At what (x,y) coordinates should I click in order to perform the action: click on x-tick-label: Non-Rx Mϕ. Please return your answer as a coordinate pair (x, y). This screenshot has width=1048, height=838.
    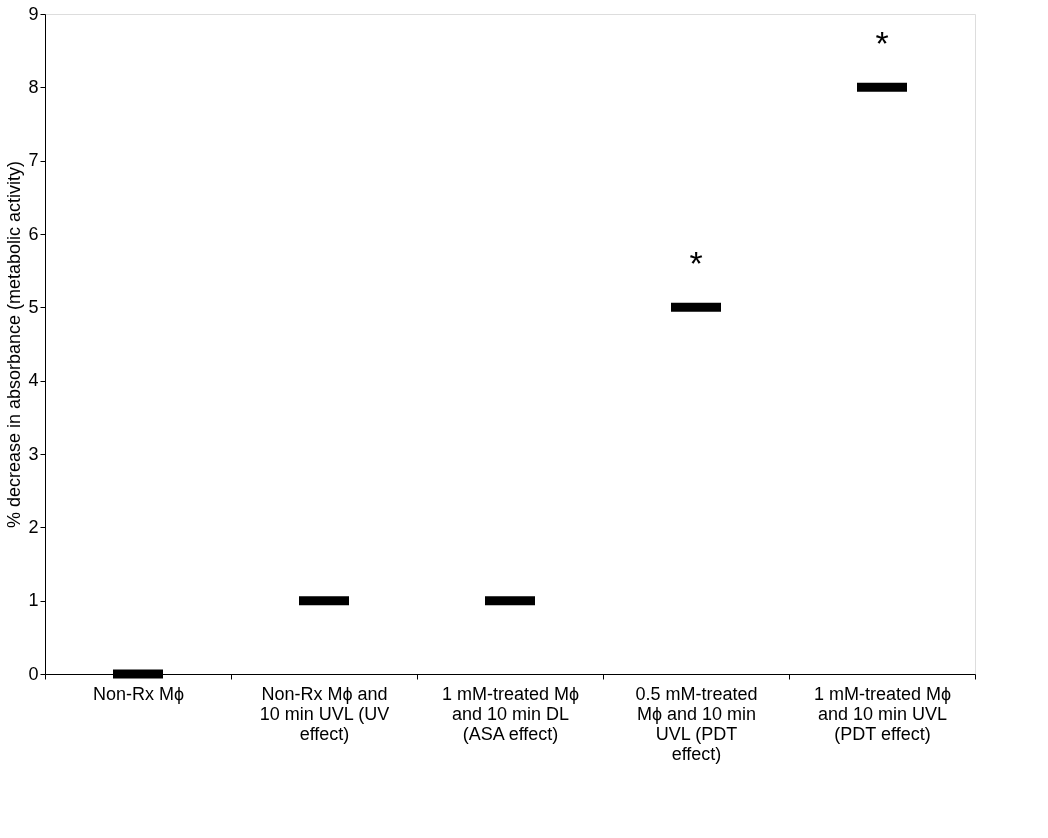
    Looking at the image, I should click on (138, 693).